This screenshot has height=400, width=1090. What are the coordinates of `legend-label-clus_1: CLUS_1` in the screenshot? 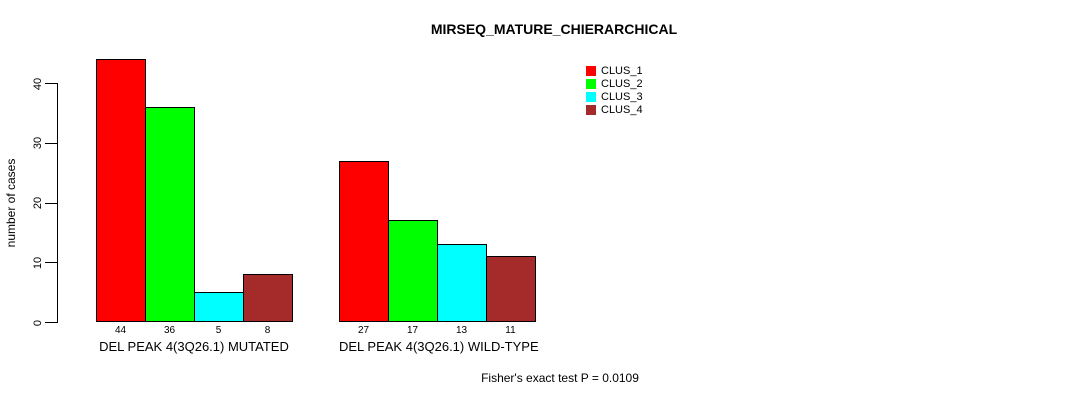 It's located at (622, 71).